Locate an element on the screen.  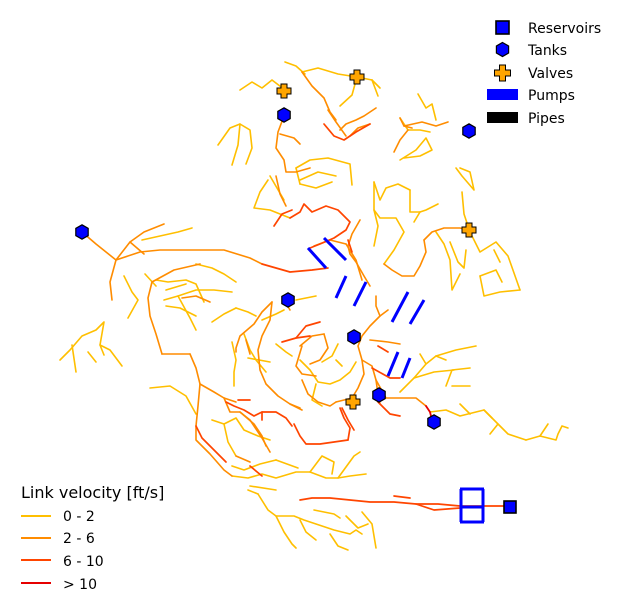
pump-bar-icon is located at coordinates (502, 94).